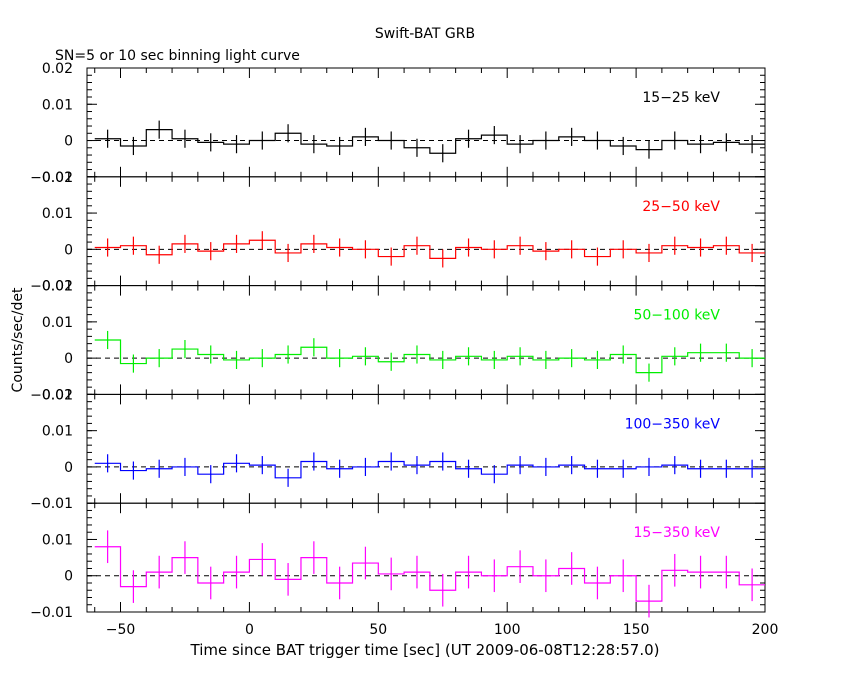  Describe the element at coordinates (636, 630) in the screenshot. I see `x-tick-label: 150` at that location.